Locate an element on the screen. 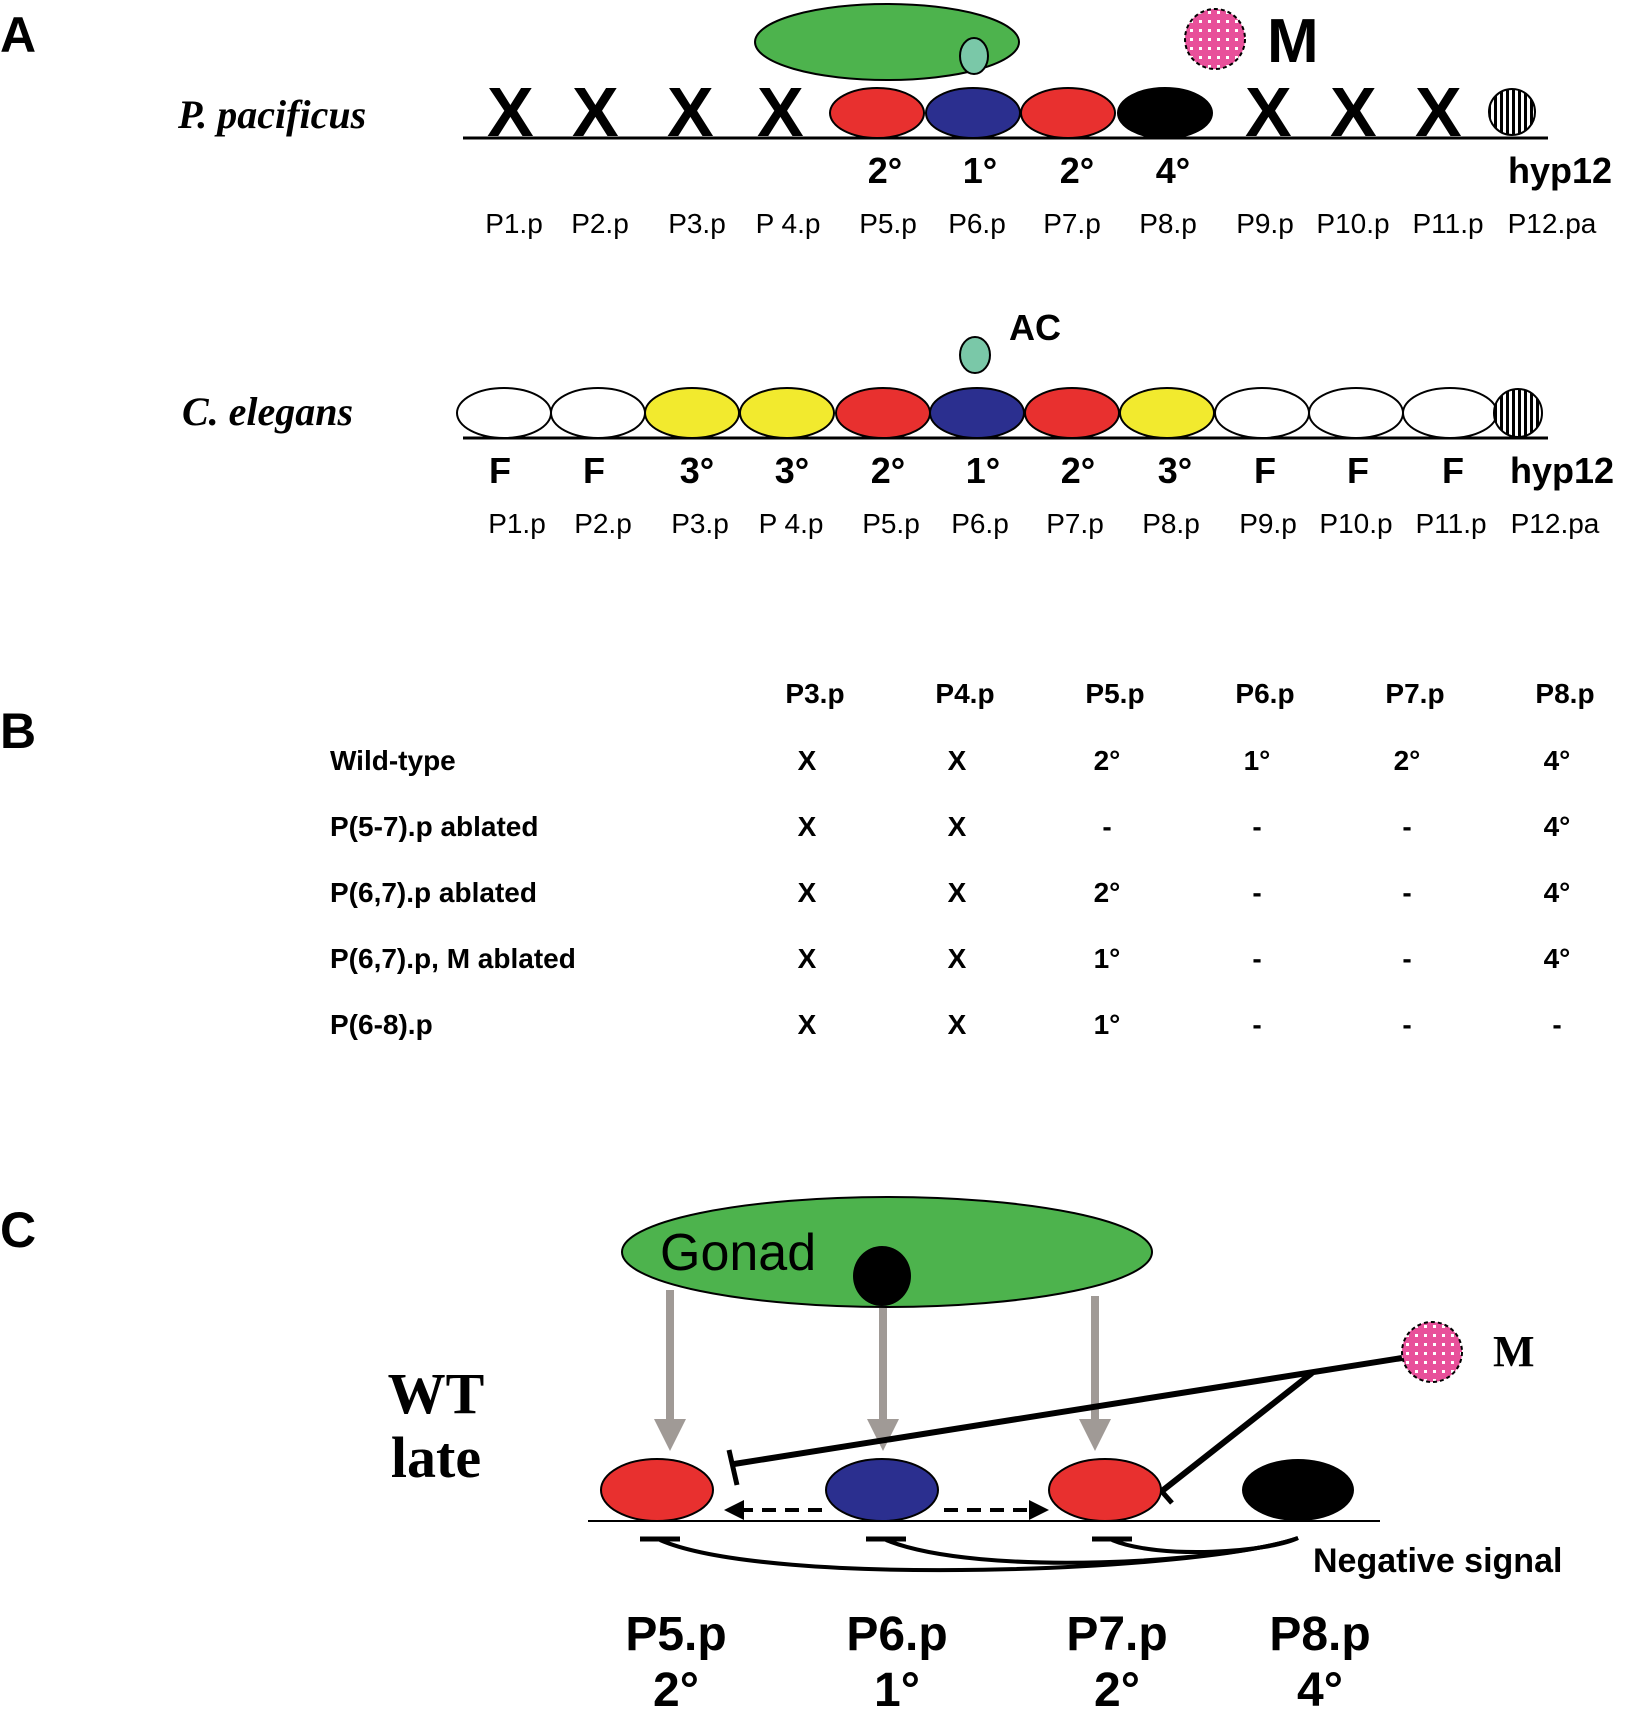 The image size is (1632, 1712). elegans-fate-p8: 3° is located at coordinates (1175, 470).